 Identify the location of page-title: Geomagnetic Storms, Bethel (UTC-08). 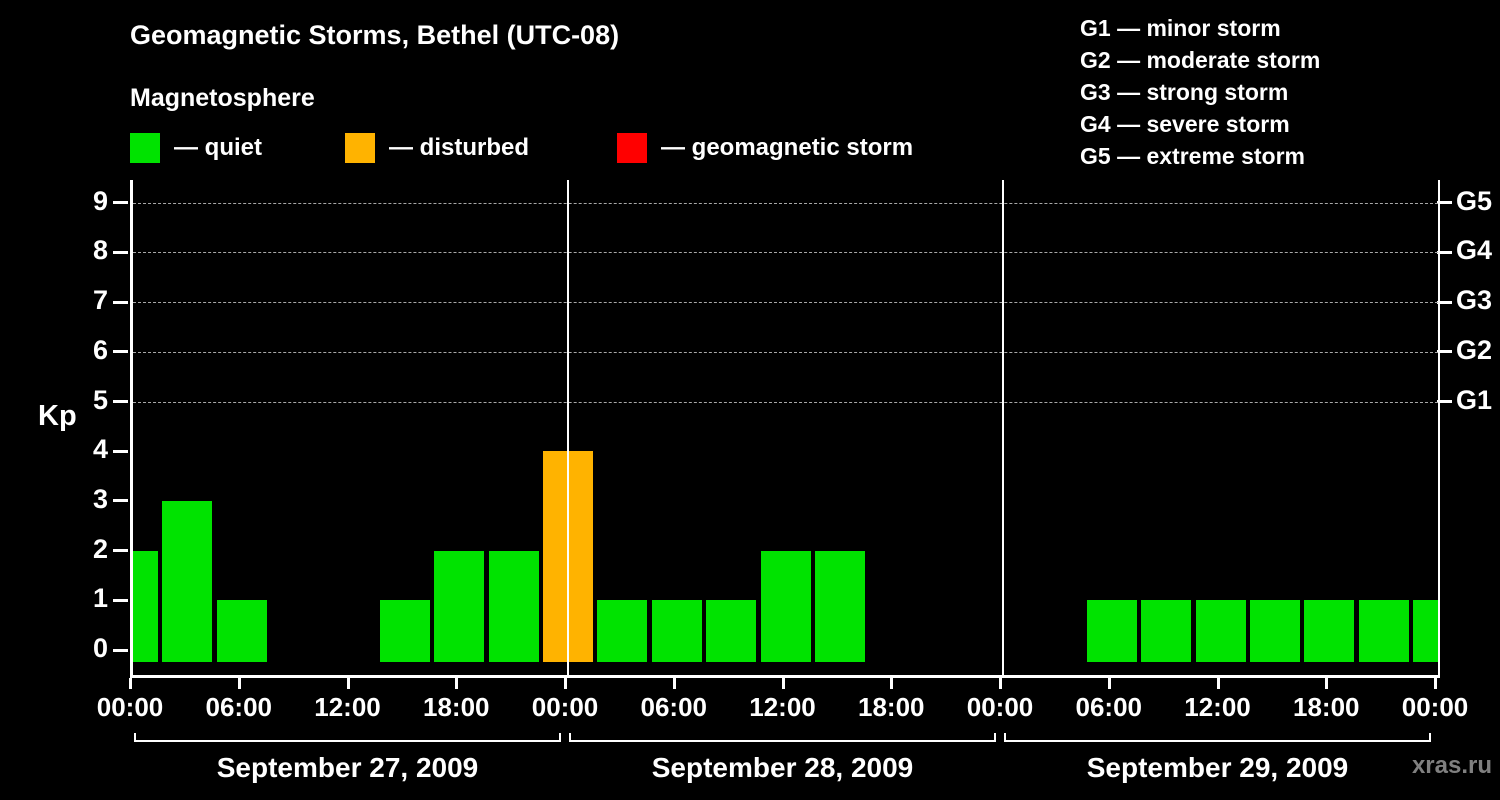
(375, 35).